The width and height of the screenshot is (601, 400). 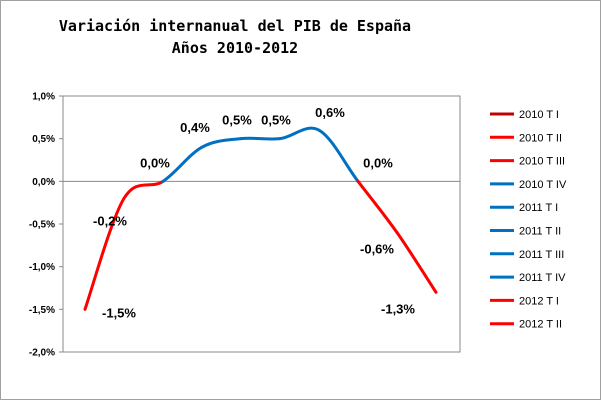 What do you see at coordinates (42, 353) in the screenshot?
I see `y-tick-label: -2,0%` at bounding box center [42, 353].